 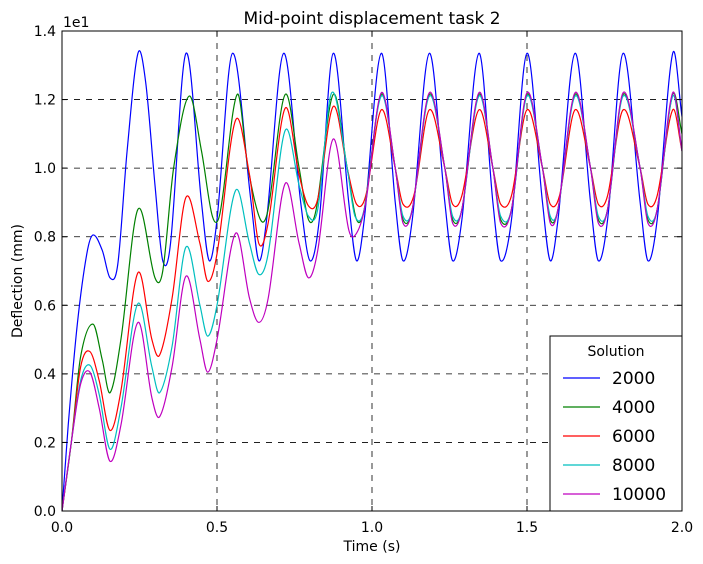 I want to click on chart-title: Mid-point displacement task 2, so click(x=371, y=19).